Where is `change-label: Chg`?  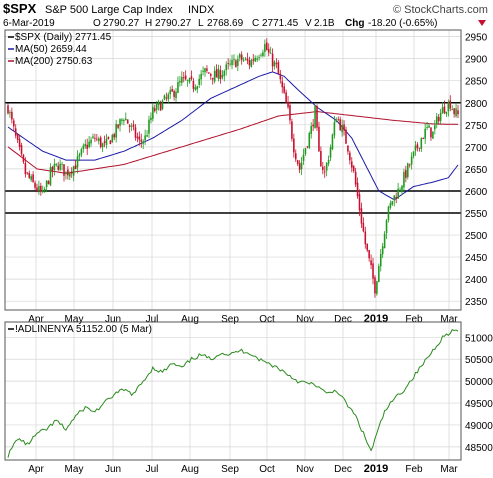 change-label: Chg is located at coordinates (354, 23).